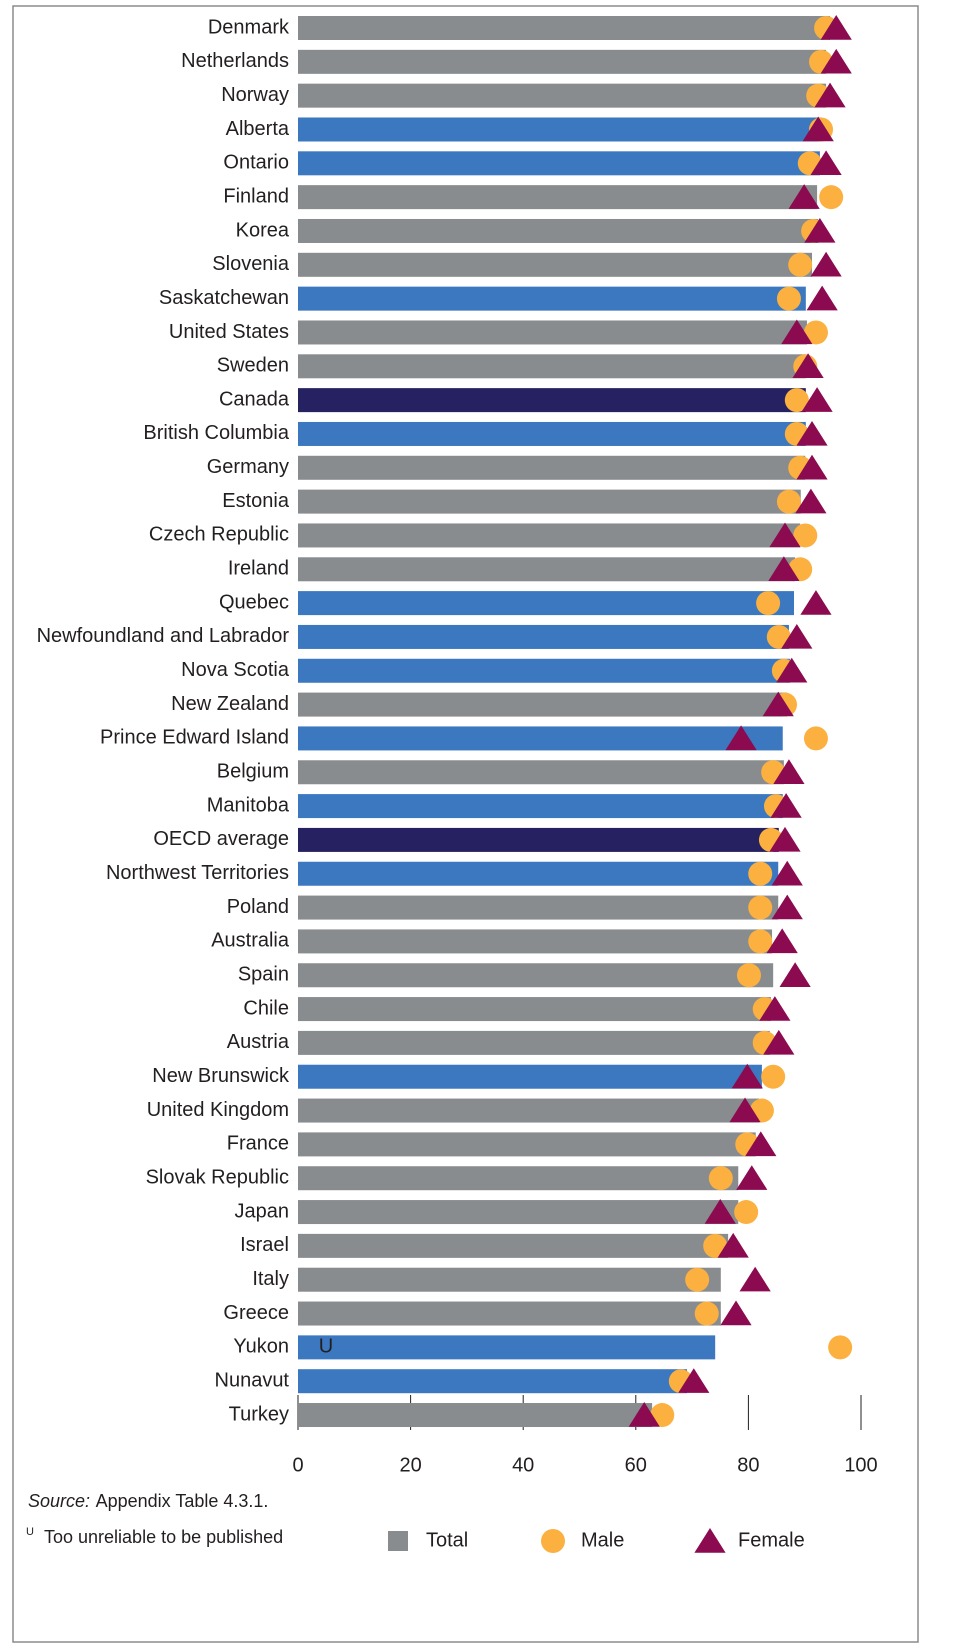  What do you see at coordinates (447, 1540) in the screenshot?
I see `legend-label: Total` at bounding box center [447, 1540].